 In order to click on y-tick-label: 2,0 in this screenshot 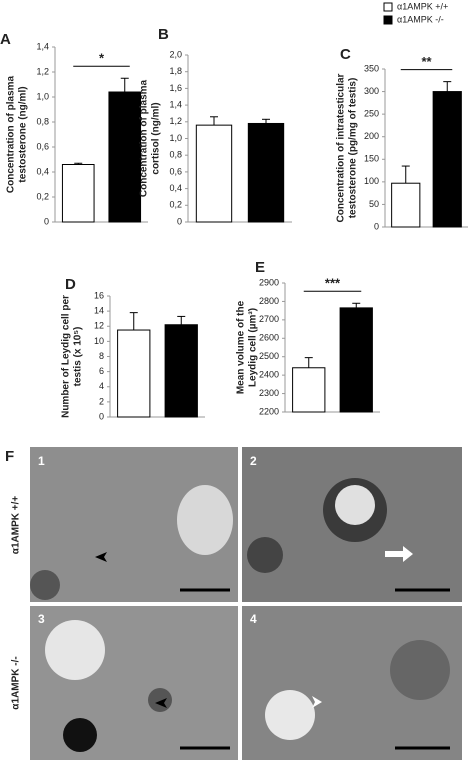, I will do `click(175, 54)`.